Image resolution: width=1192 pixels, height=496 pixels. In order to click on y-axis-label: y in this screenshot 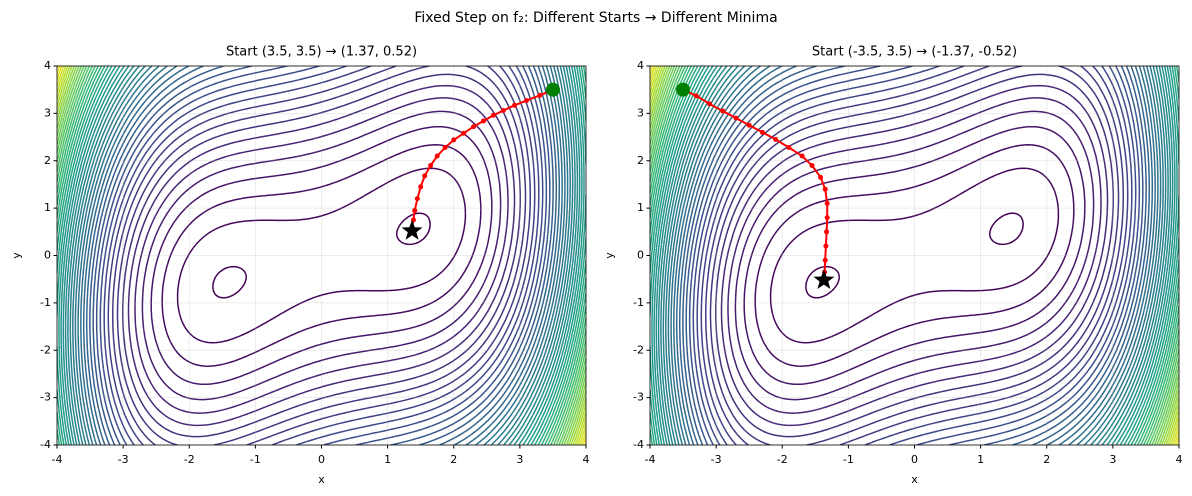, I will do `click(16, 255)`.